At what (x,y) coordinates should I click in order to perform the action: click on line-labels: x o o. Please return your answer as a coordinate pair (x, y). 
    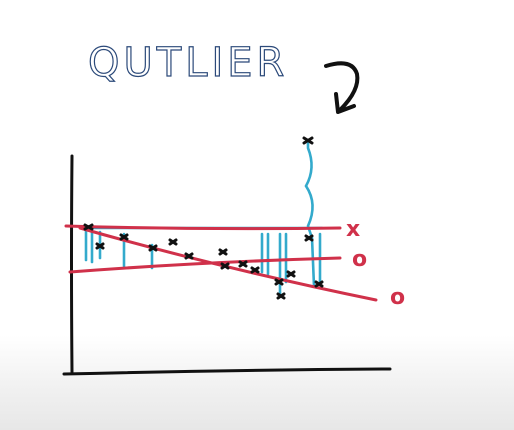
    Looking at the image, I should click on (375, 263).